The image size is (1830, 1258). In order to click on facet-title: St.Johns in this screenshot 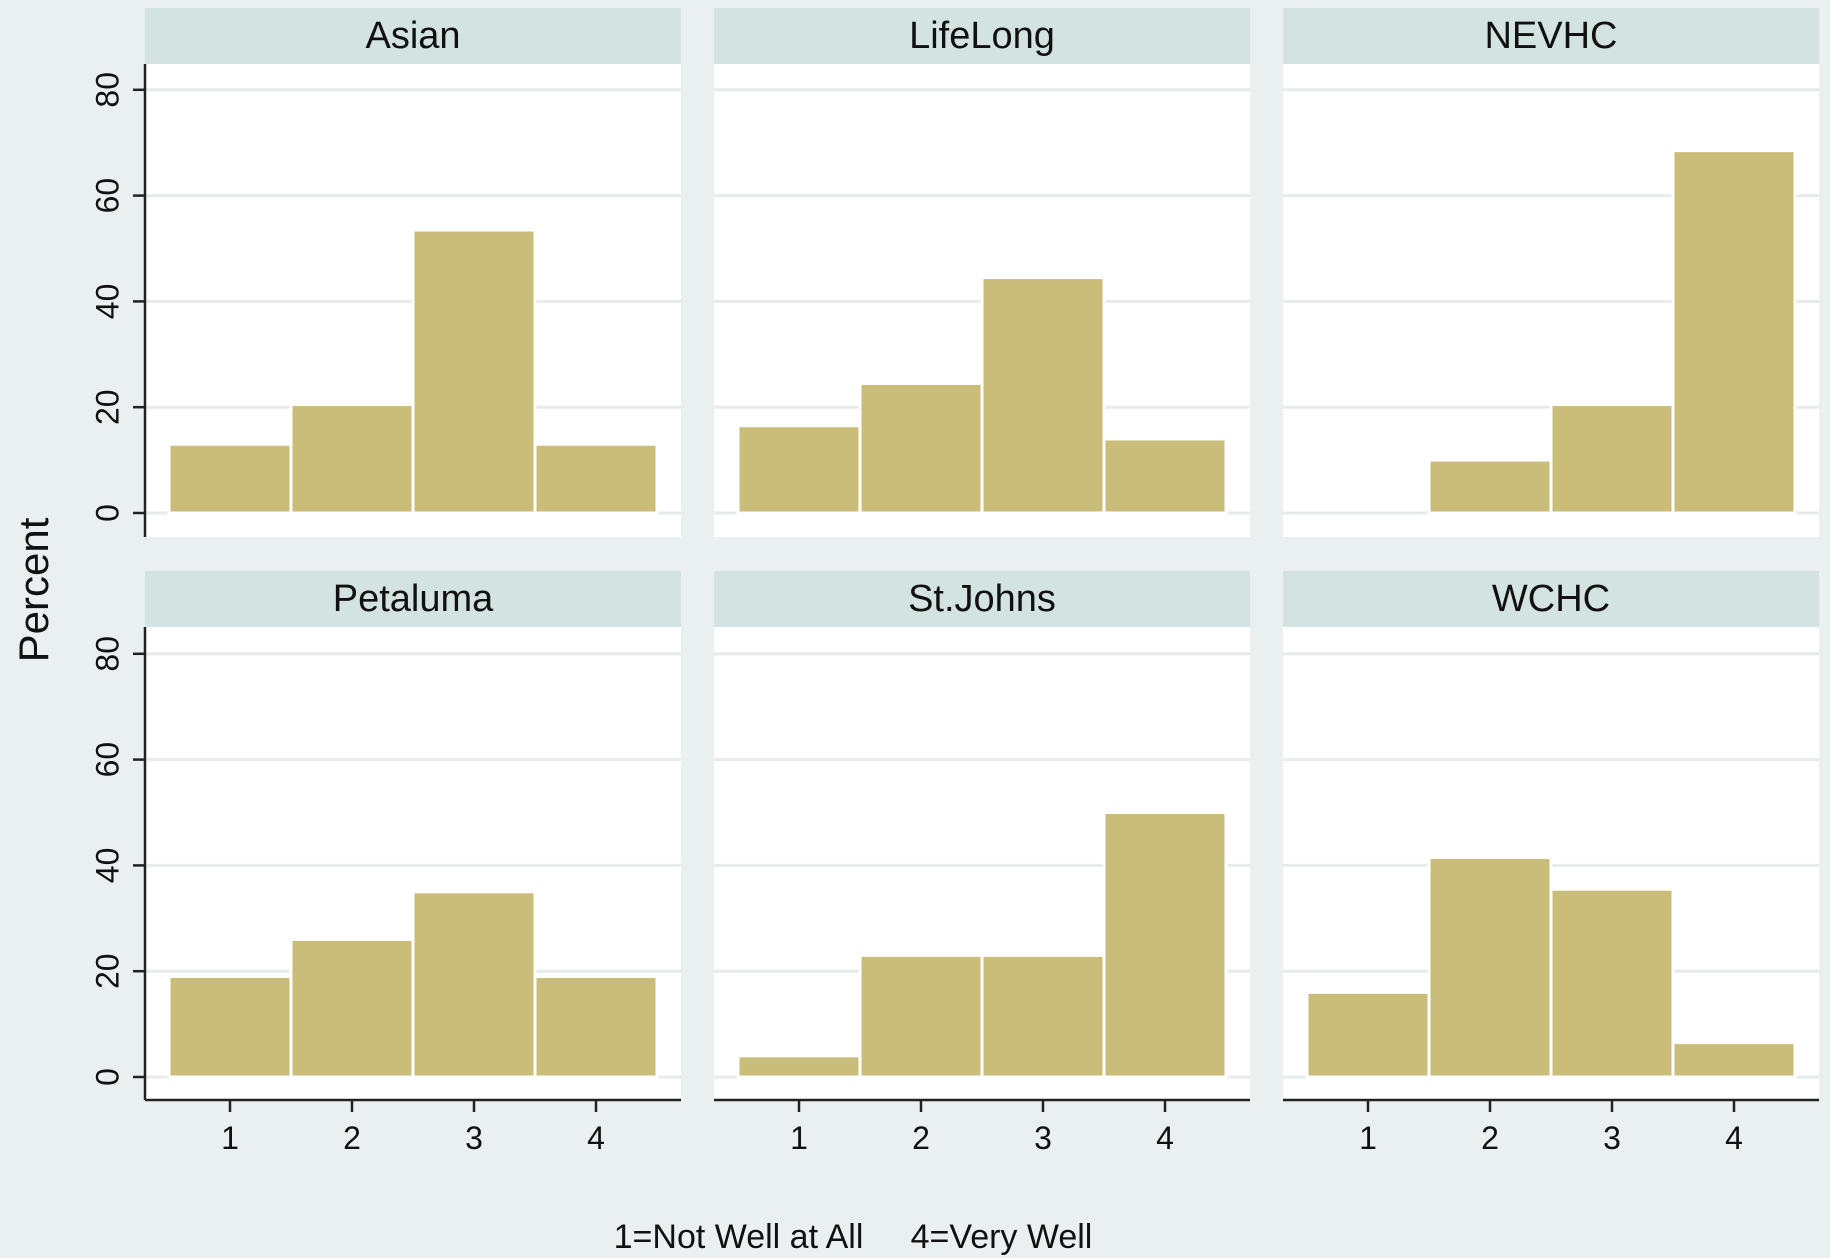, I will do `click(982, 599)`.